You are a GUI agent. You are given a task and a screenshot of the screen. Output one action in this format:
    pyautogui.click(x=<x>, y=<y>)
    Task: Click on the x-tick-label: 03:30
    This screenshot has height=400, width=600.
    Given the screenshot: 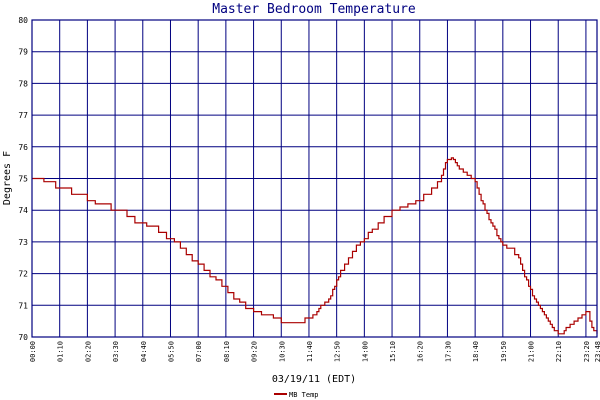 What is the action you would take?
    pyautogui.click(x=116, y=351)
    